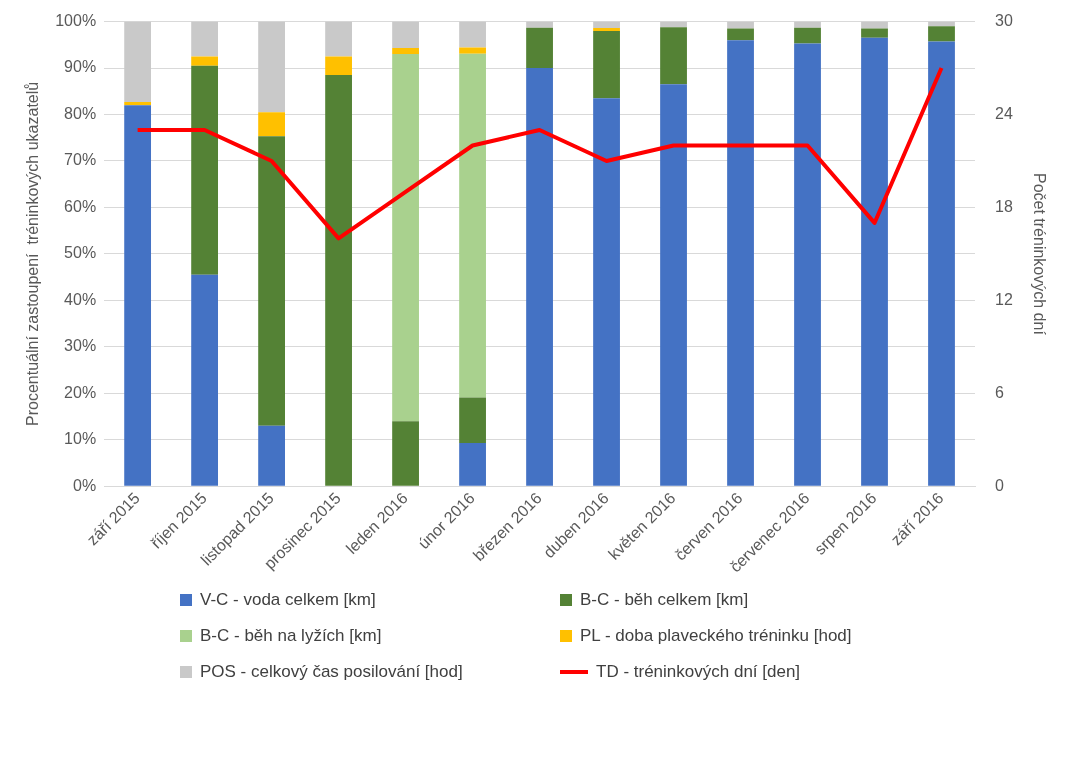 This screenshot has height=758, width=1072. What do you see at coordinates (80, 439) in the screenshot?
I see `y-tick-label: 10%` at bounding box center [80, 439].